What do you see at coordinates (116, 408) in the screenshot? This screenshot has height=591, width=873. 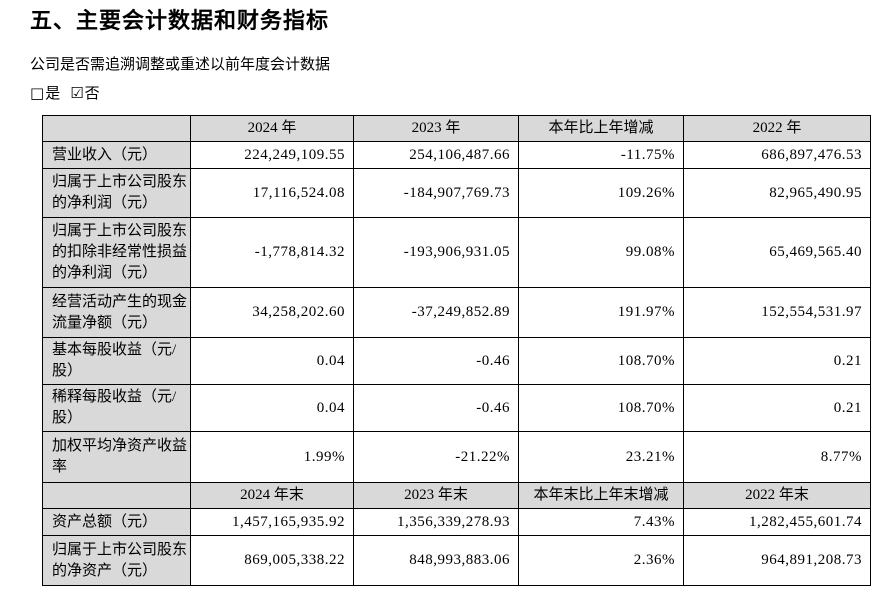 I see `row-label: 稀释每股收益（元/股）` at bounding box center [116, 408].